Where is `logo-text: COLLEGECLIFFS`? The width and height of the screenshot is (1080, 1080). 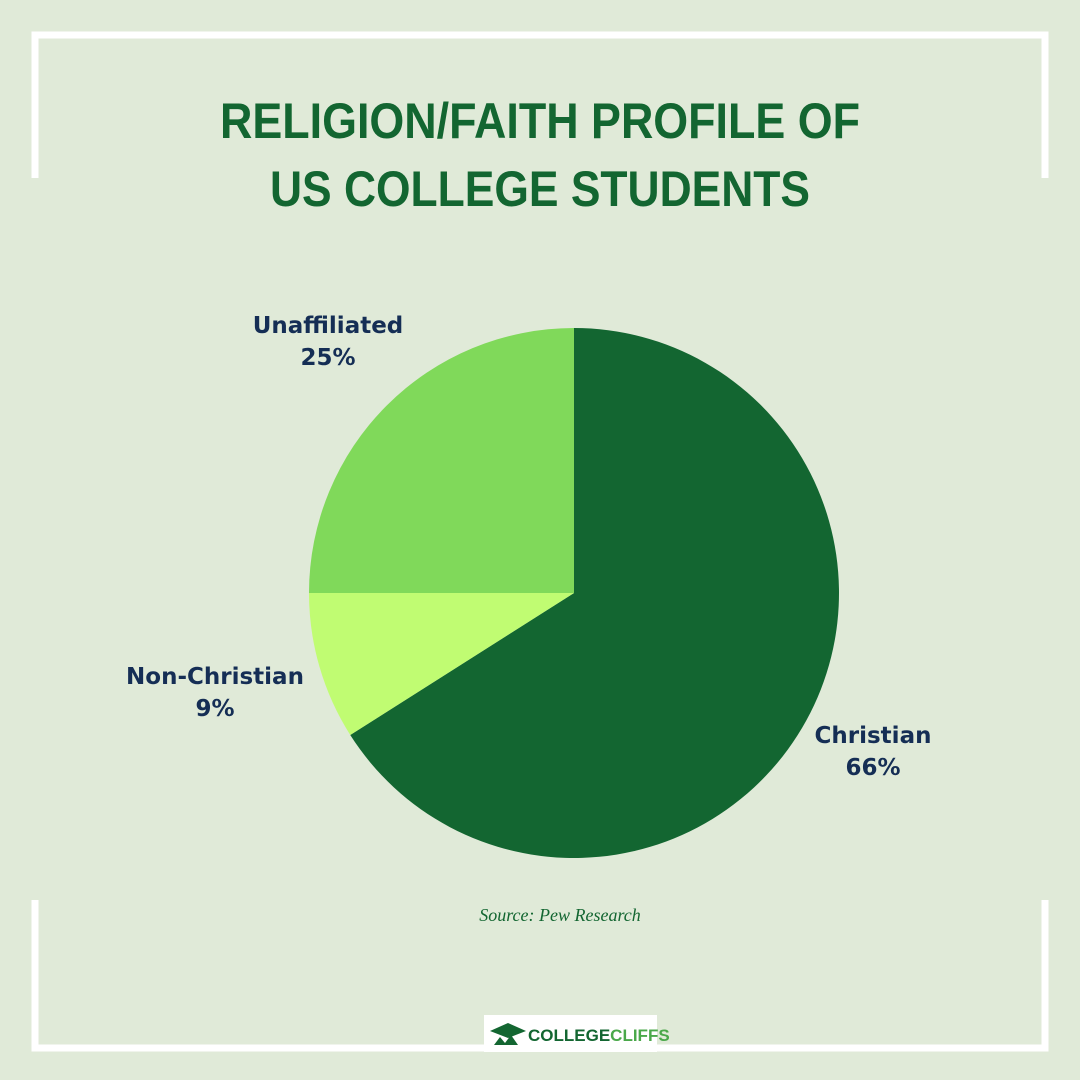 logo-text: COLLEGECLIFFS is located at coordinates (599, 1035).